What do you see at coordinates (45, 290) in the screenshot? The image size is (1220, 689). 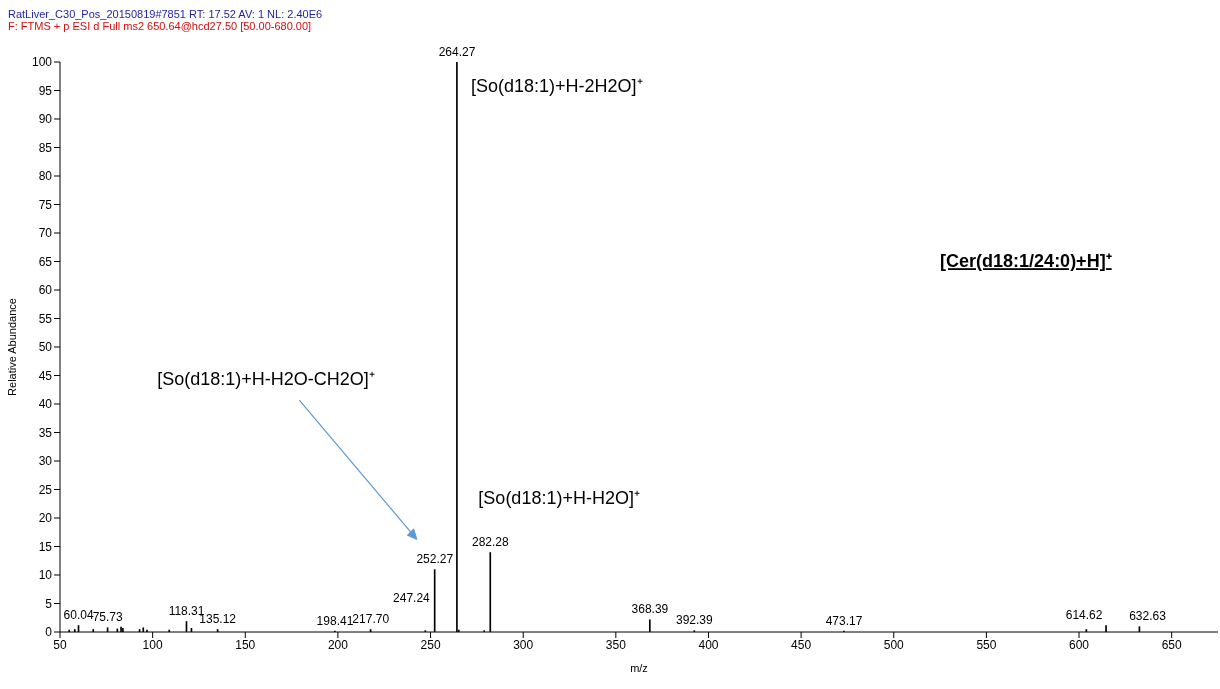 I see `y-tick-label: 60` at bounding box center [45, 290].